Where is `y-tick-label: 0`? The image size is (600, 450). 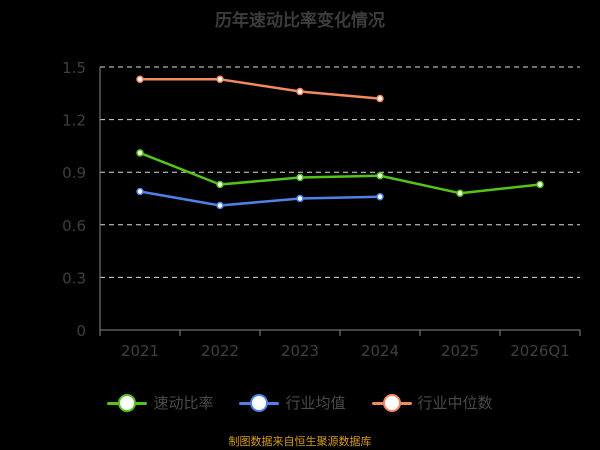
y-tick-label: 0 is located at coordinates (81, 331).